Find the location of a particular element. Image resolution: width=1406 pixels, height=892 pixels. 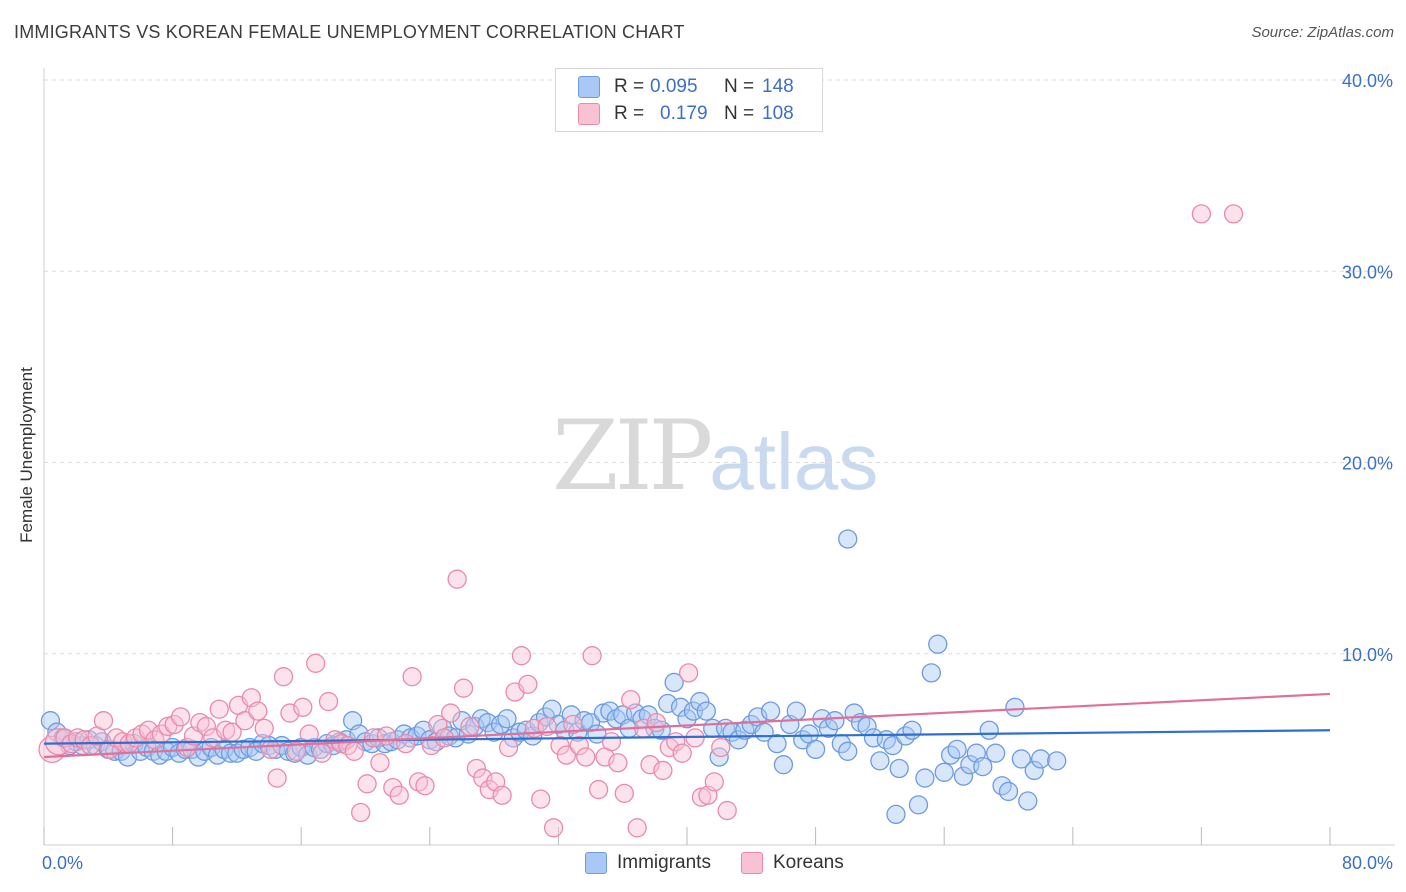

trend-layer is located at coordinates (687, 725).